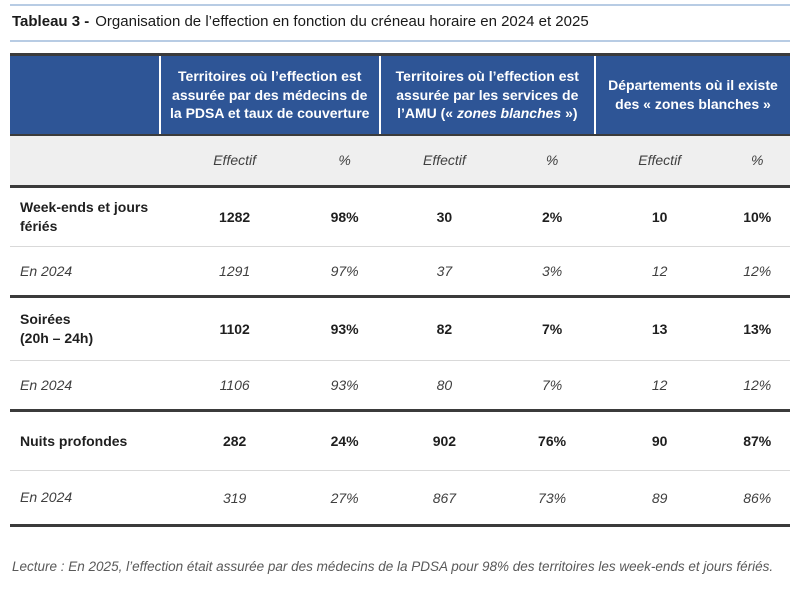  Describe the element at coordinates (85, 440) in the screenshot. I see `row-label: Nuits profondes` at that location.